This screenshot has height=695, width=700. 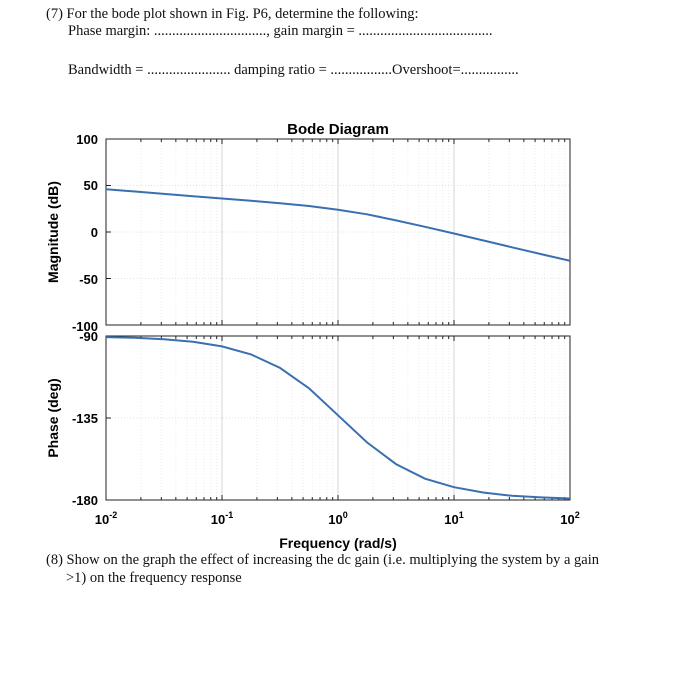 What do you see at coordinates (85, 500) in the screenshot?
I see `phase-tick-label: -180` at bounding box center [85, 500].